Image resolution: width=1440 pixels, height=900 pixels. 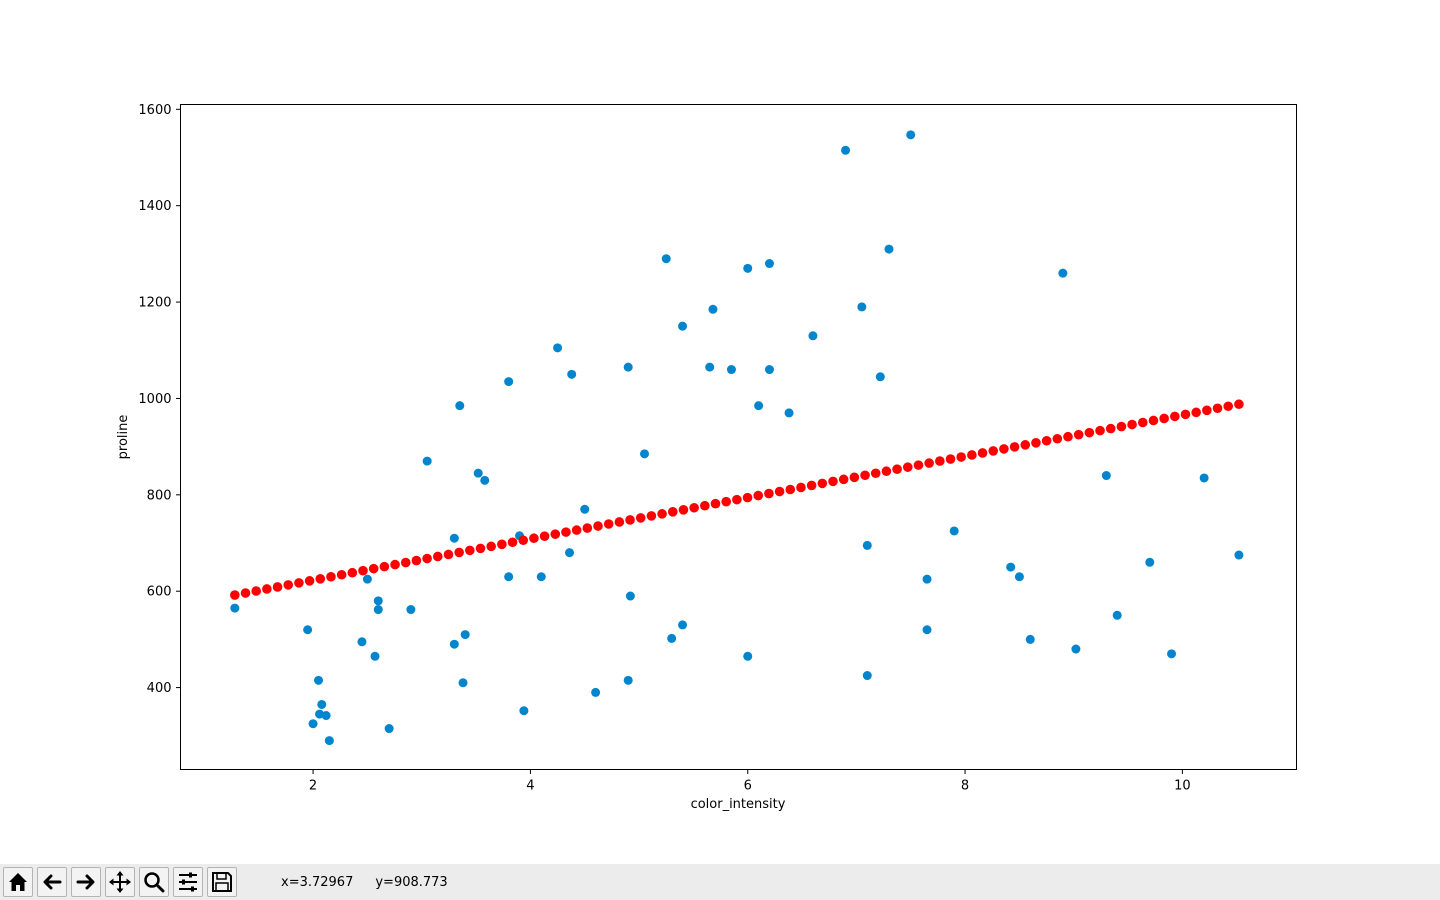 I want to click on arrow-right-icon, so click(x=85, y=882).